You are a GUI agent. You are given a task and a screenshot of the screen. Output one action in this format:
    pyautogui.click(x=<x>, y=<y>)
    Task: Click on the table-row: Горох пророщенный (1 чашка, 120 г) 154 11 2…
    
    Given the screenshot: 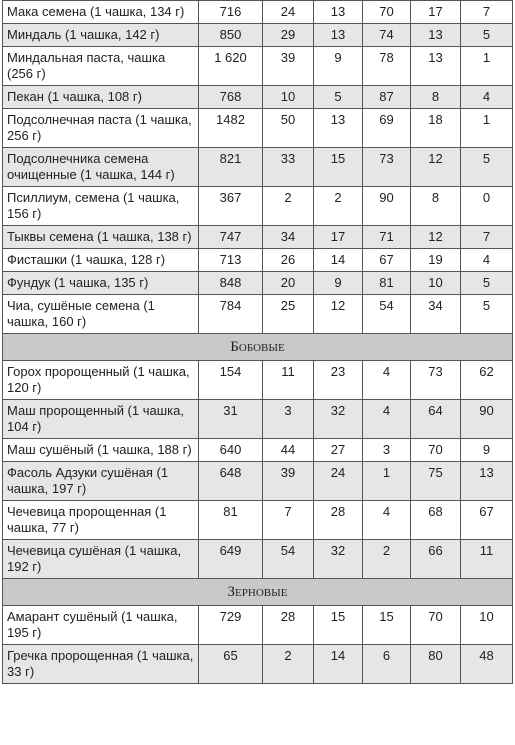 What is the action you would take?
    pyautogui.click(x=257, y=380)
    